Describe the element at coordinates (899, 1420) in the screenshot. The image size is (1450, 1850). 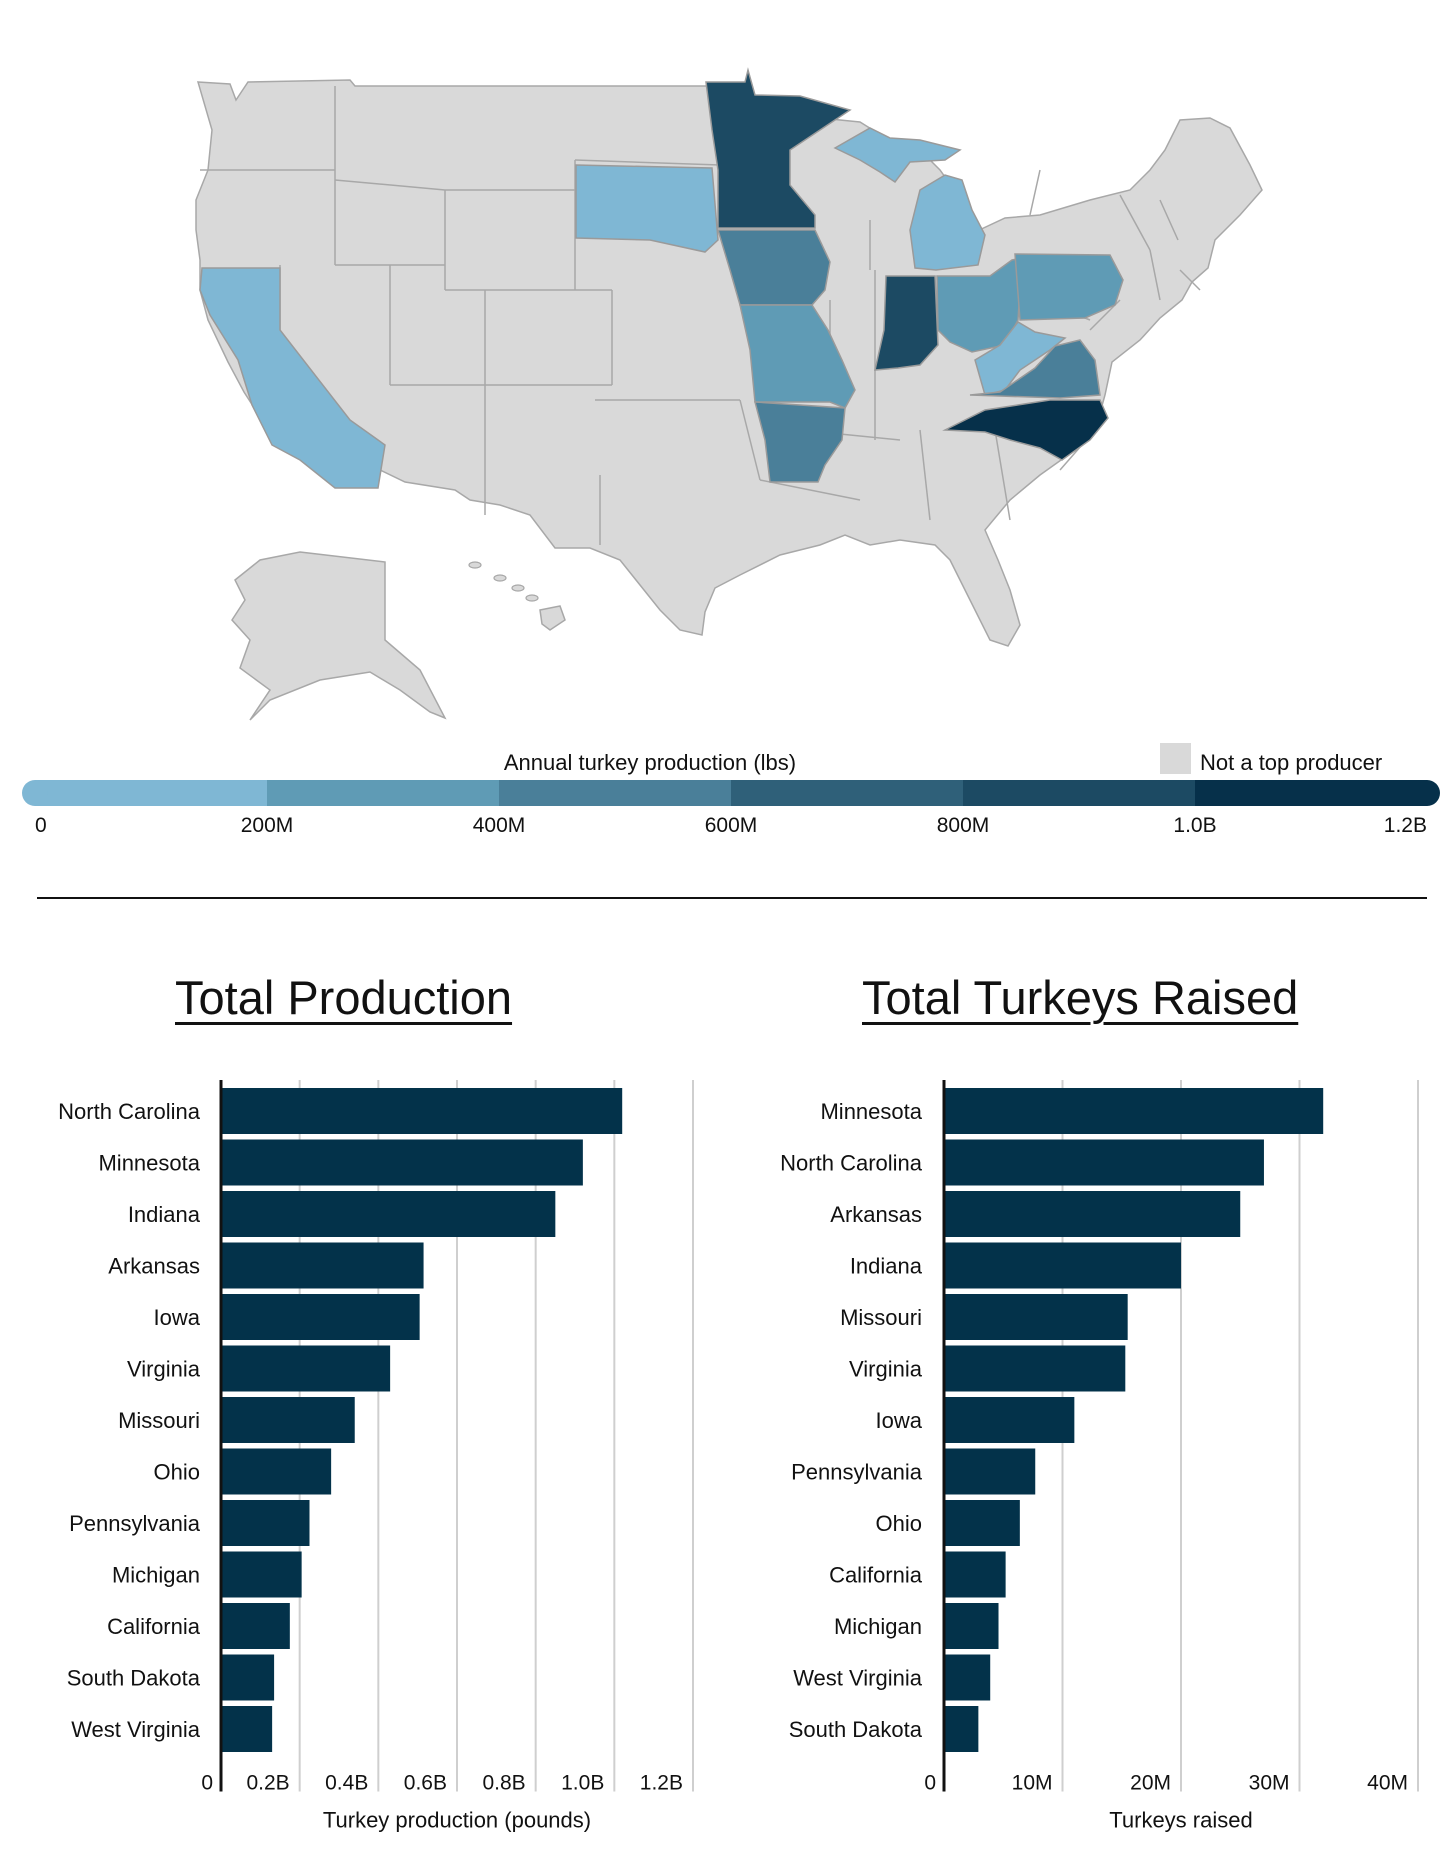
I see `turkeys-raised-category-label: Iowa` at that location.